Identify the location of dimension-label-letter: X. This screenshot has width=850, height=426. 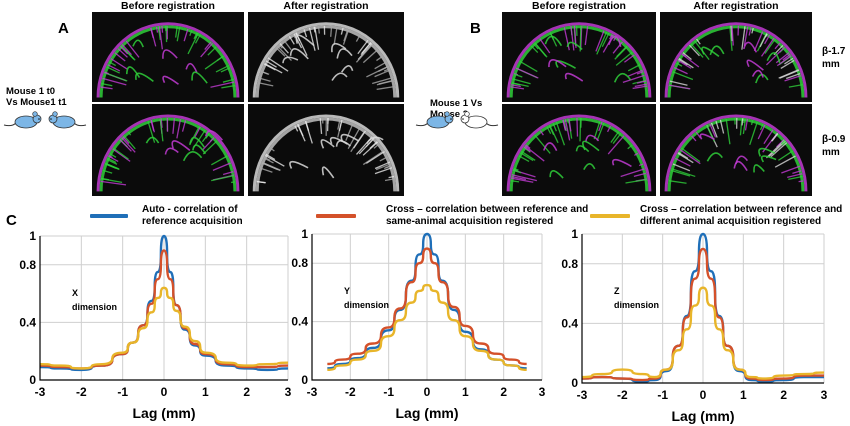
(75, 293).